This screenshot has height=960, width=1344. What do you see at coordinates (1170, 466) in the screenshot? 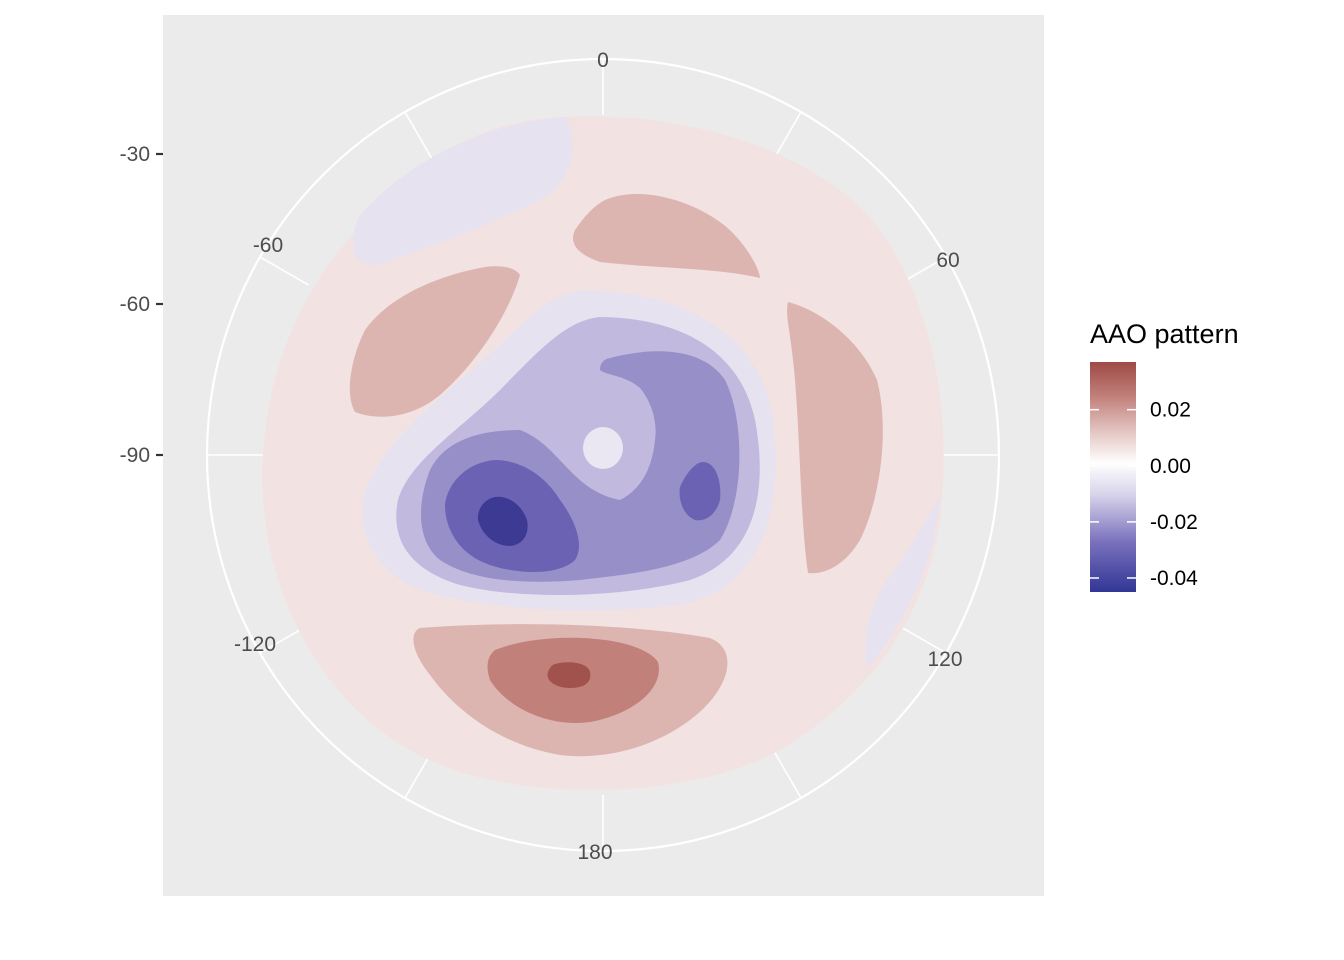
I see `colorbar-label: 0.00` at bounding box center [1170, 466].